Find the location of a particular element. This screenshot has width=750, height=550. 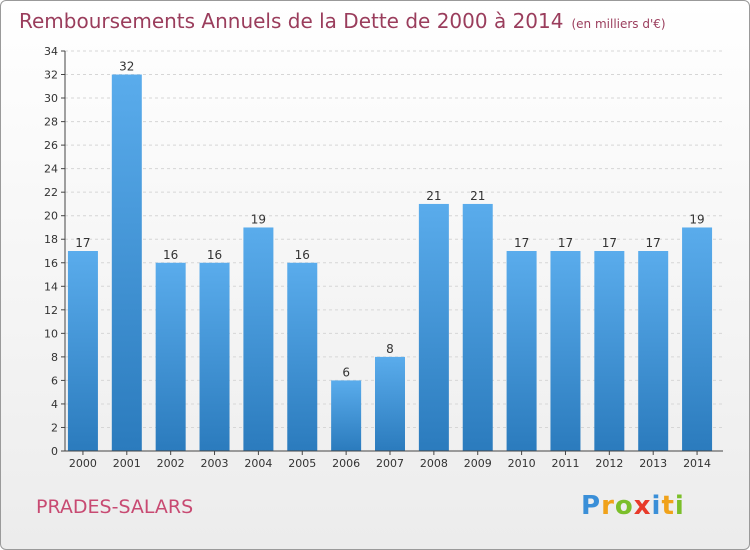

y-tick-label: 20 is located at coordinates (51, 216).